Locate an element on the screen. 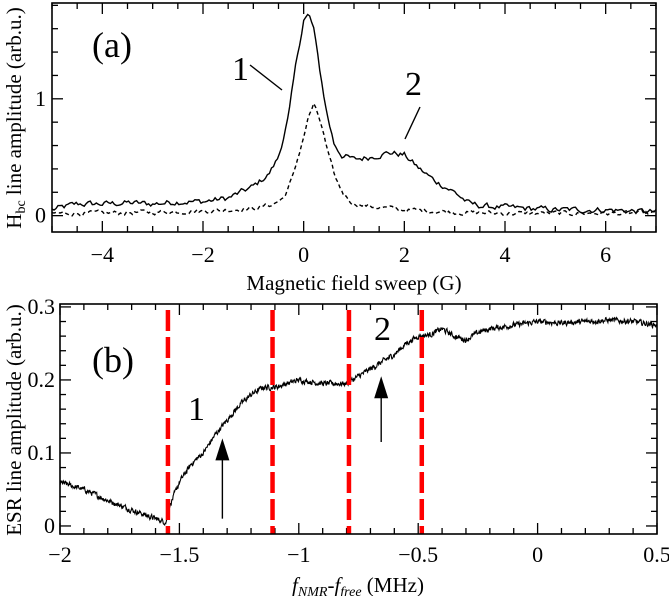  x-tick-label: 0.5 is located at coordinates (656, 554).